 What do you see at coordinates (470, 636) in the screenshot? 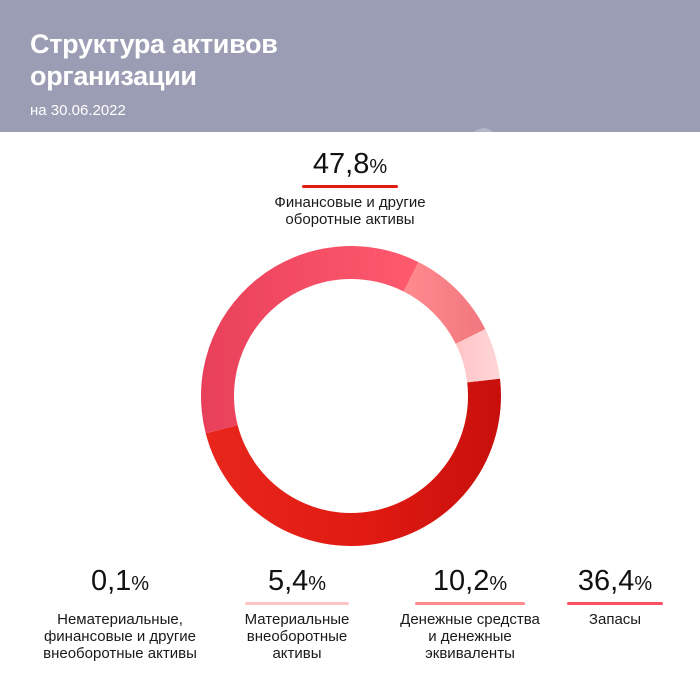
I see `category-label: Денежные средства и денежные эквиваленты` at bounding box center [470, 636].